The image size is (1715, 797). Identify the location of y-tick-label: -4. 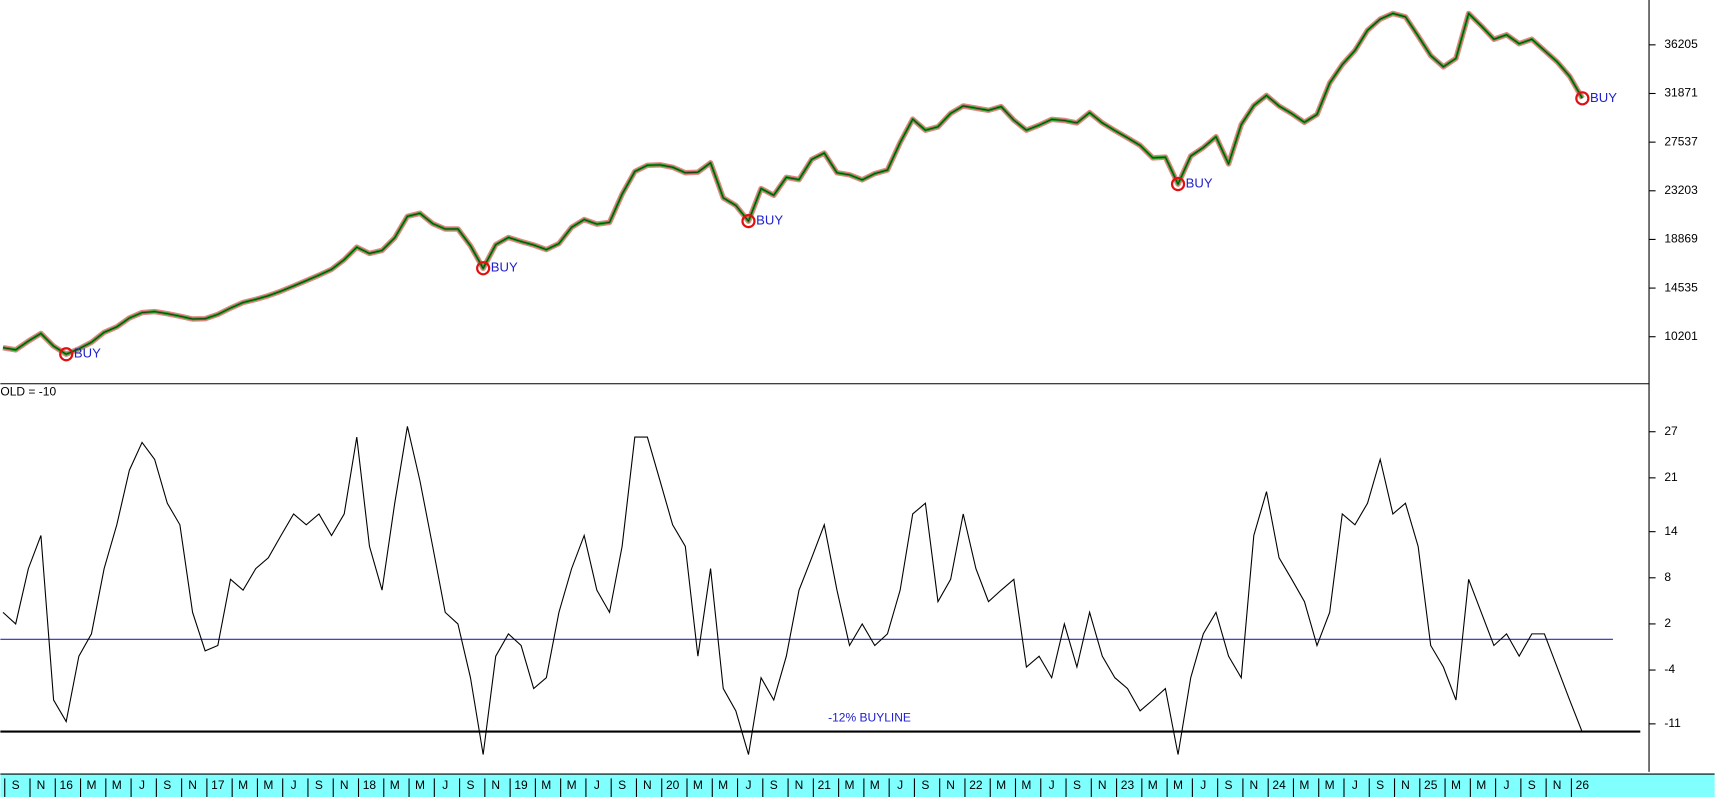
(1669, 669).